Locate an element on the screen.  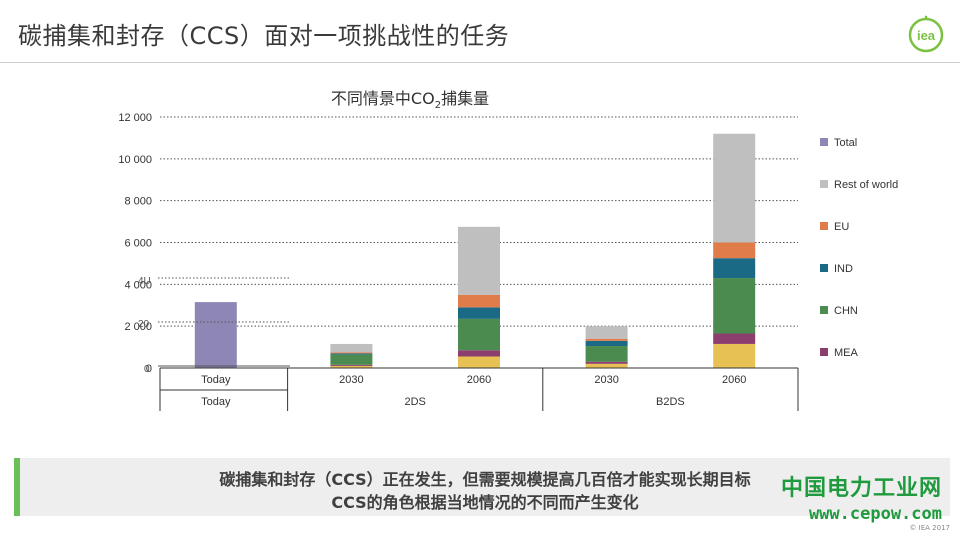
watermark: 中国电力工业网 www.cepow.com is located at coordinates (861, 497).